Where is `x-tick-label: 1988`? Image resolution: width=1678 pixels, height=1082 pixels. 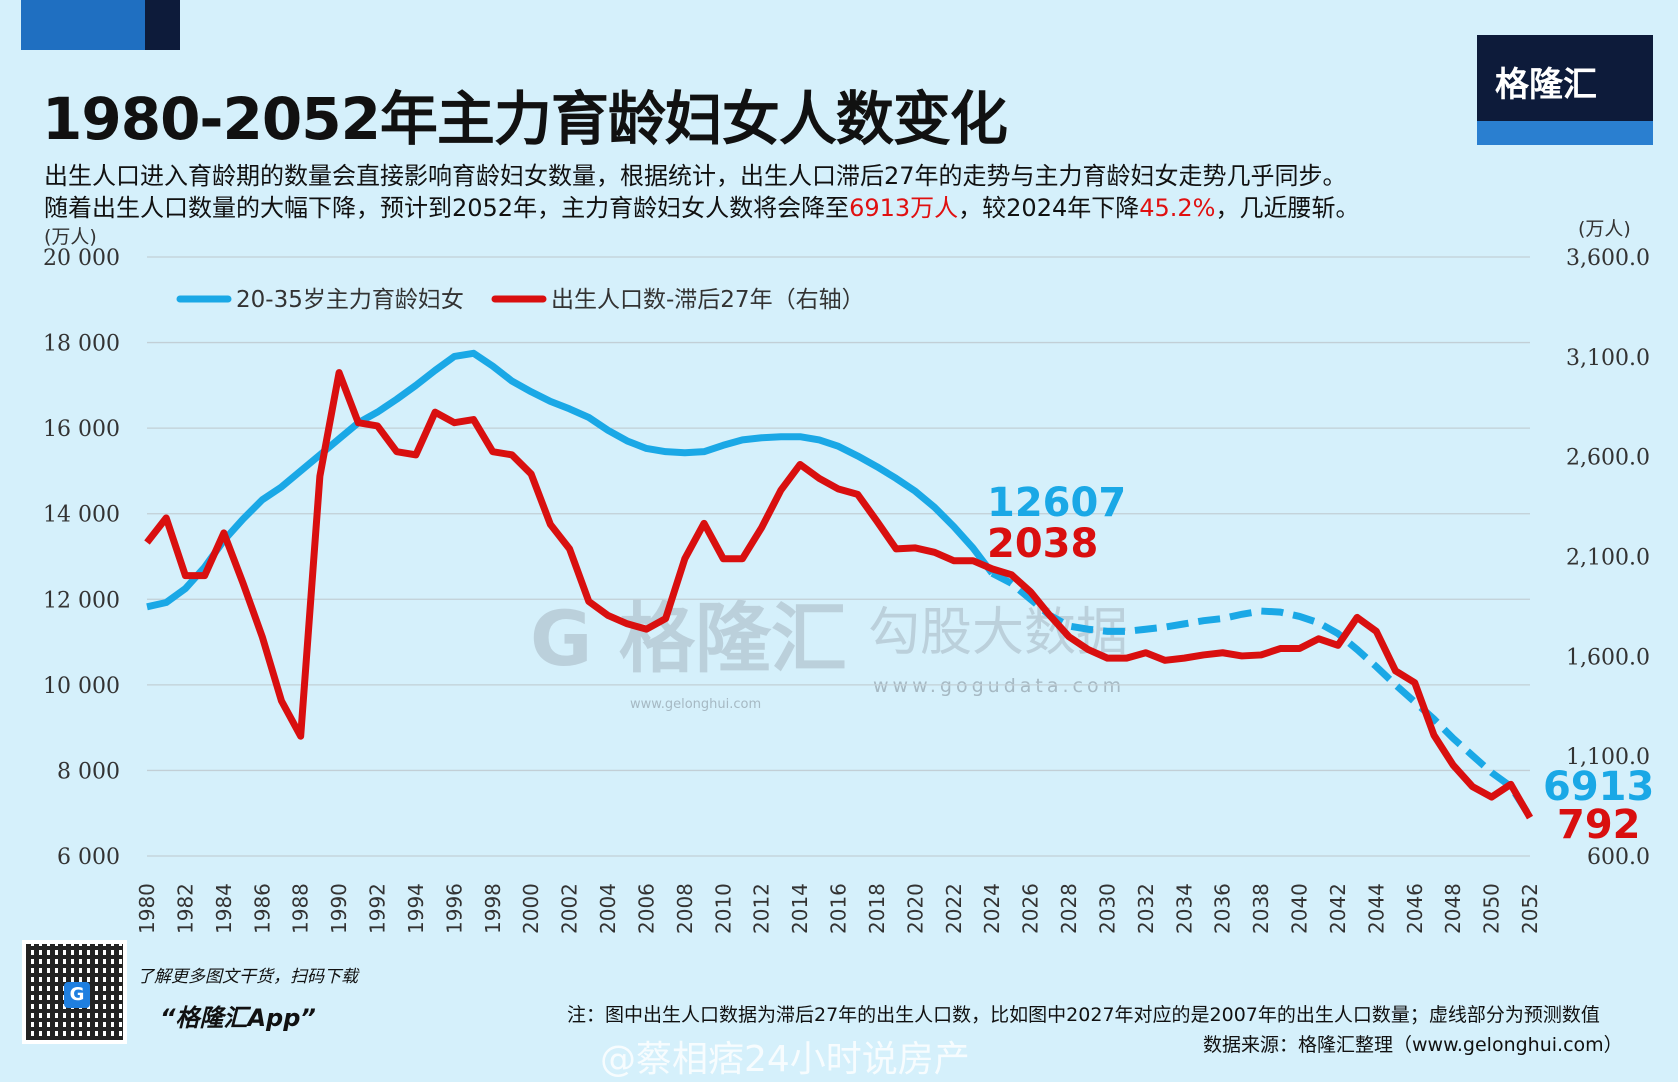
x-tick-label: 1988 is located at coordinates (301, 908).